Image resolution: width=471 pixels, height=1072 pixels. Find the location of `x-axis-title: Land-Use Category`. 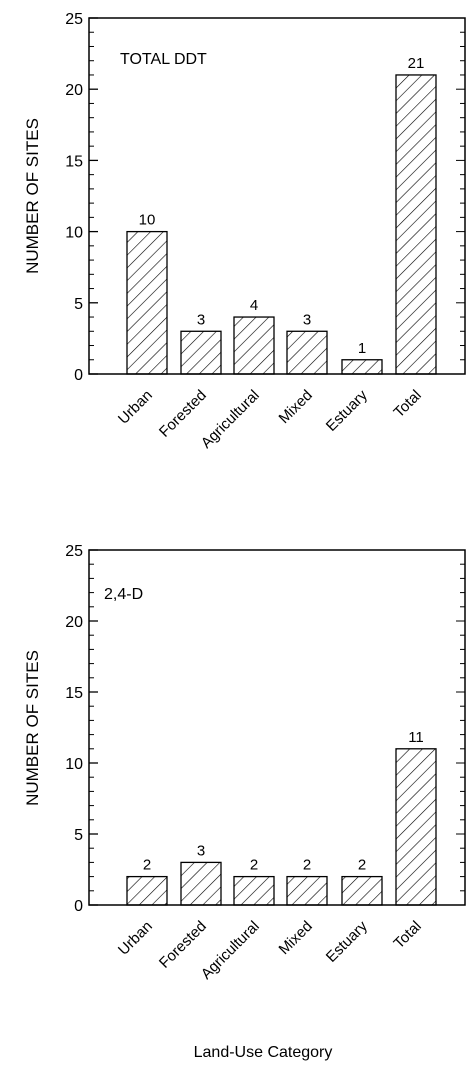

x-axis-title: Land-Use Category is located at coordinates (263, 1052).